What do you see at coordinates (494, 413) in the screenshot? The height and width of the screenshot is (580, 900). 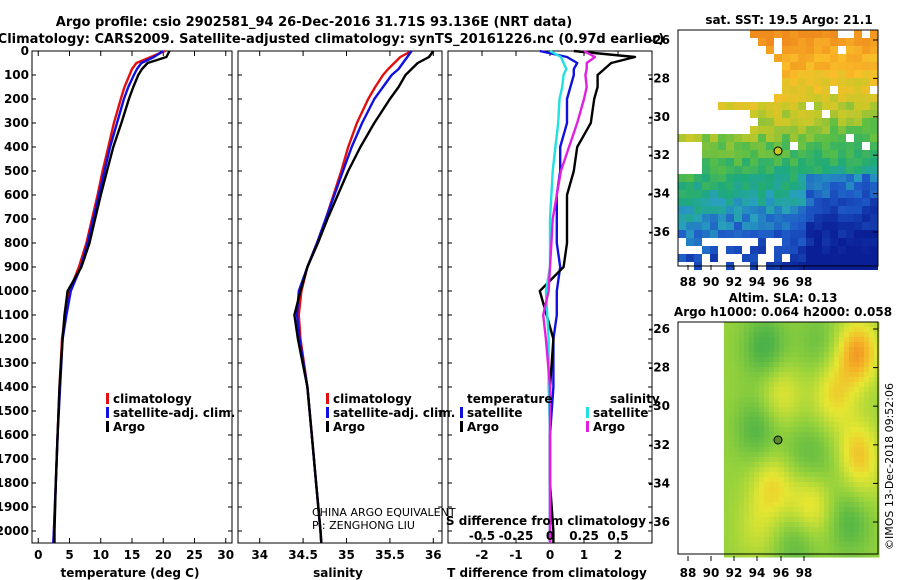 I see `legend-t-satellite-label: satellite` at bounding box center [494, 413].